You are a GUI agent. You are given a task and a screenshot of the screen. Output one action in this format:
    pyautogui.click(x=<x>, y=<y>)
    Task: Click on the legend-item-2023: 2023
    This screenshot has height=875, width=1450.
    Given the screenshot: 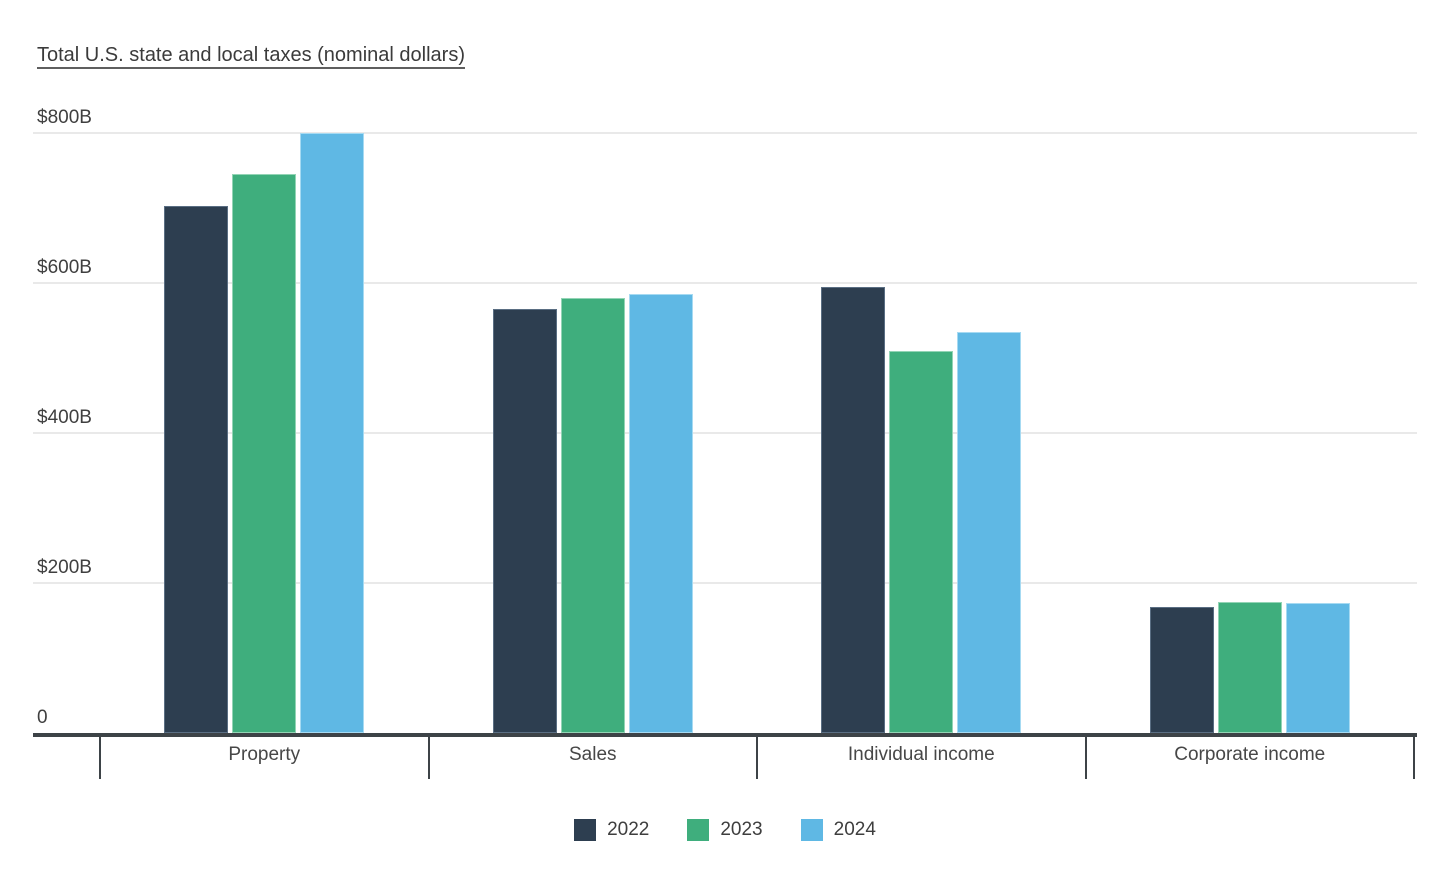 What is the action you would take?
    pyautogui.click(x=725, y=830)
    